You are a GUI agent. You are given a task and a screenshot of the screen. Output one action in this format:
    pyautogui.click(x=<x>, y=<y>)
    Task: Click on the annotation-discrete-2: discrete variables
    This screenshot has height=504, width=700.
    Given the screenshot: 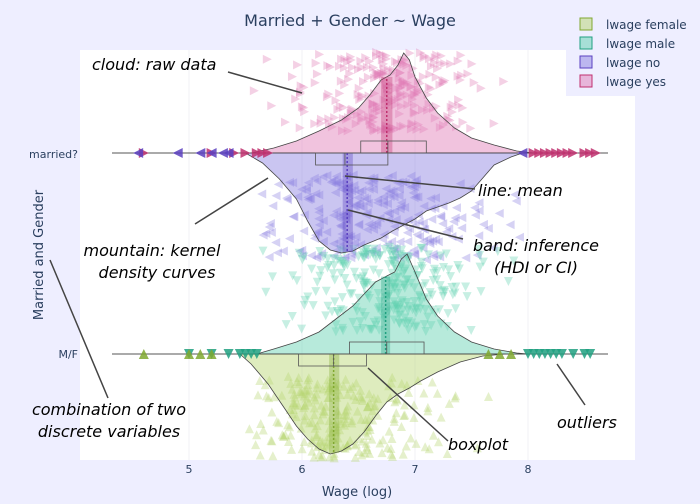 What is the action you would take?
    pyautogui.click(x=109, y=431)
    